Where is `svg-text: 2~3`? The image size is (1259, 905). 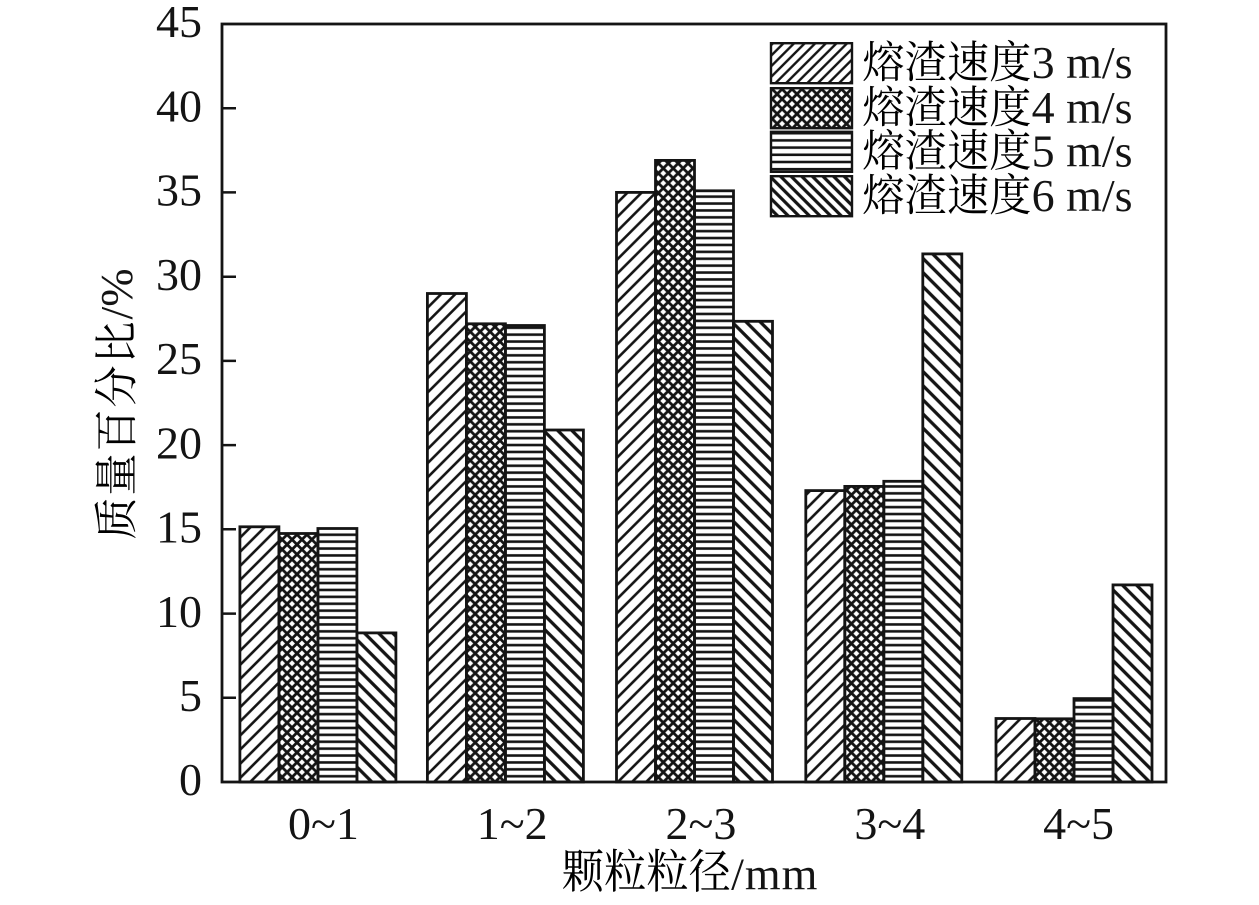
svg-text: 2~3 is located at coordinates (701, 823).